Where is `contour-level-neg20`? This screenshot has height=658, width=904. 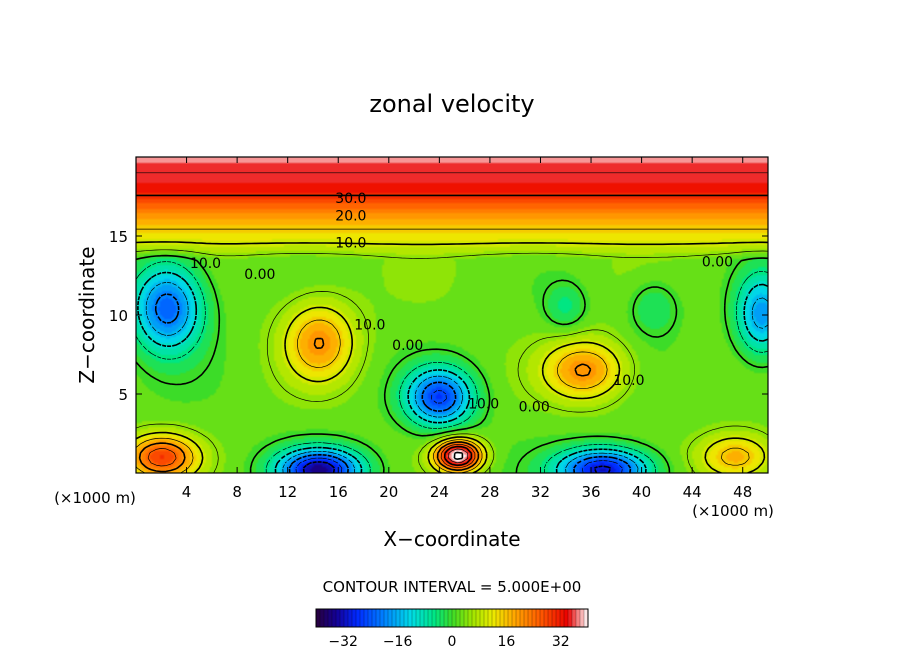 contour-level-neg20 is located at coordinates (393, 383).